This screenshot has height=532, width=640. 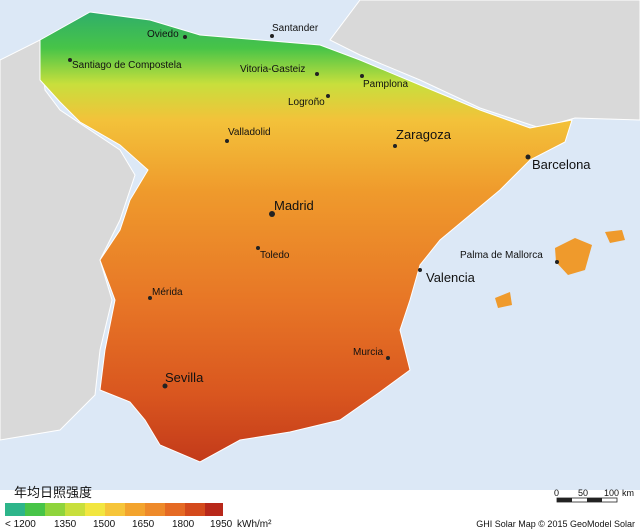 What do you see at coordinates (611, 493) in the screenshot?
I see `scale-label: 100` at bounding box center [611, 493].